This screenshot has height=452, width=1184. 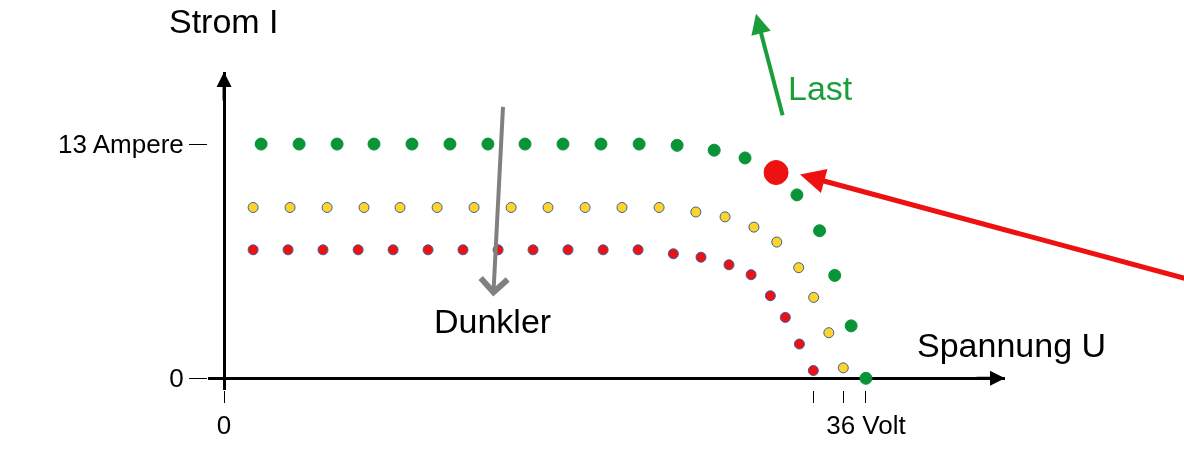 What do you see at coordinates (820, 88) in the screenshot?
I see `annotation: Last` at bounding box center [820, 88].